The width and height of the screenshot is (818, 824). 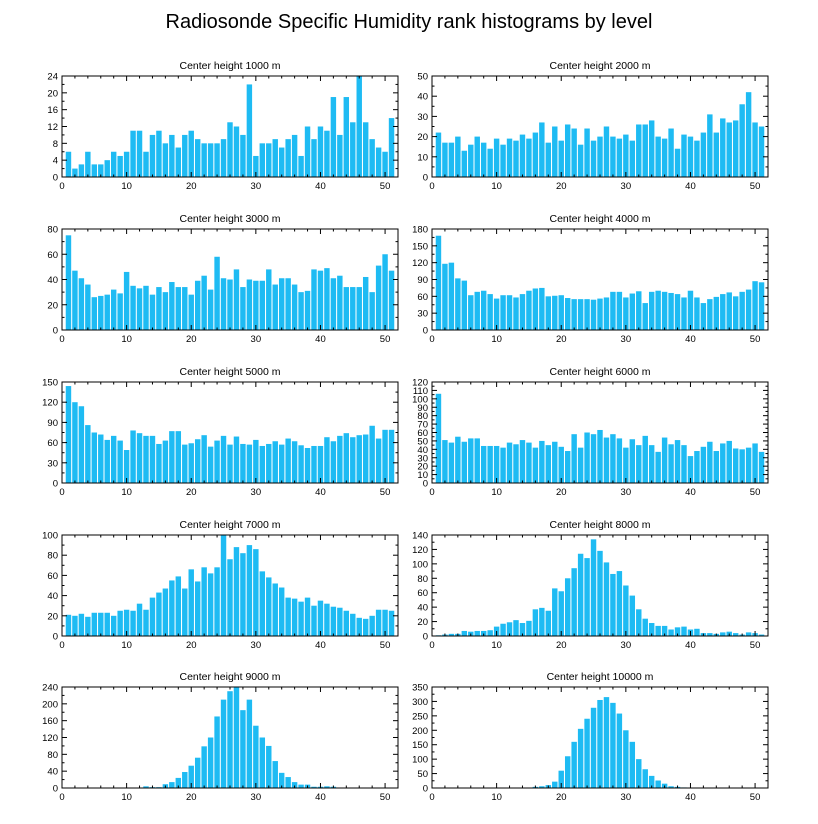 What do you see at coordinates (600, 525) in the screenshot?
I see `panel-title: Center height 8000 m` at bounding box center [600, 525].